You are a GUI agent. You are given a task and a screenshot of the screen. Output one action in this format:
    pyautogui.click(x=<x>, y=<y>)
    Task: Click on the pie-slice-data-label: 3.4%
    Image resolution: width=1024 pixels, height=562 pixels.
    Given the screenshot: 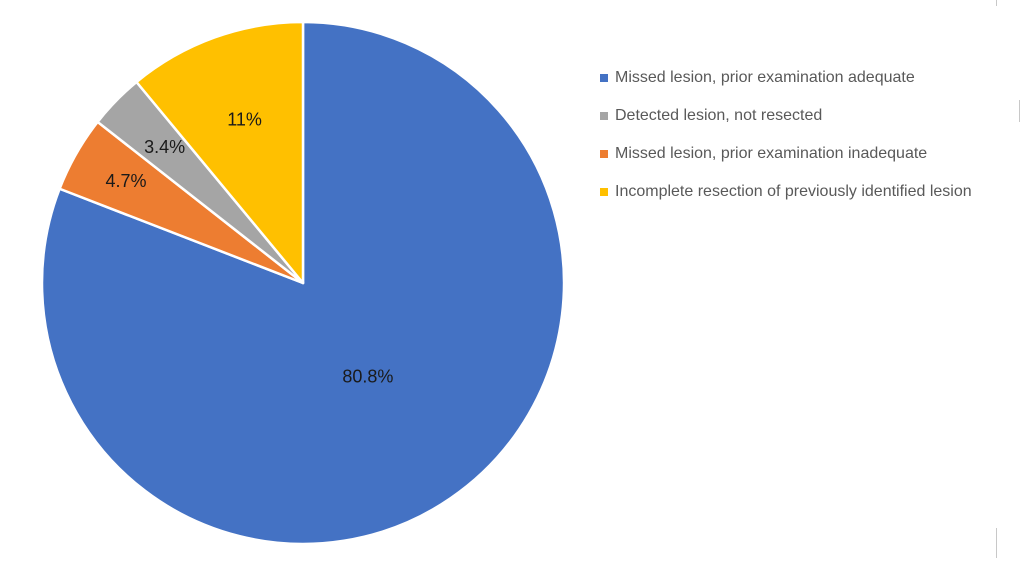 What is the action you would take?
    pyautogui.click(x=164, y=147)
    